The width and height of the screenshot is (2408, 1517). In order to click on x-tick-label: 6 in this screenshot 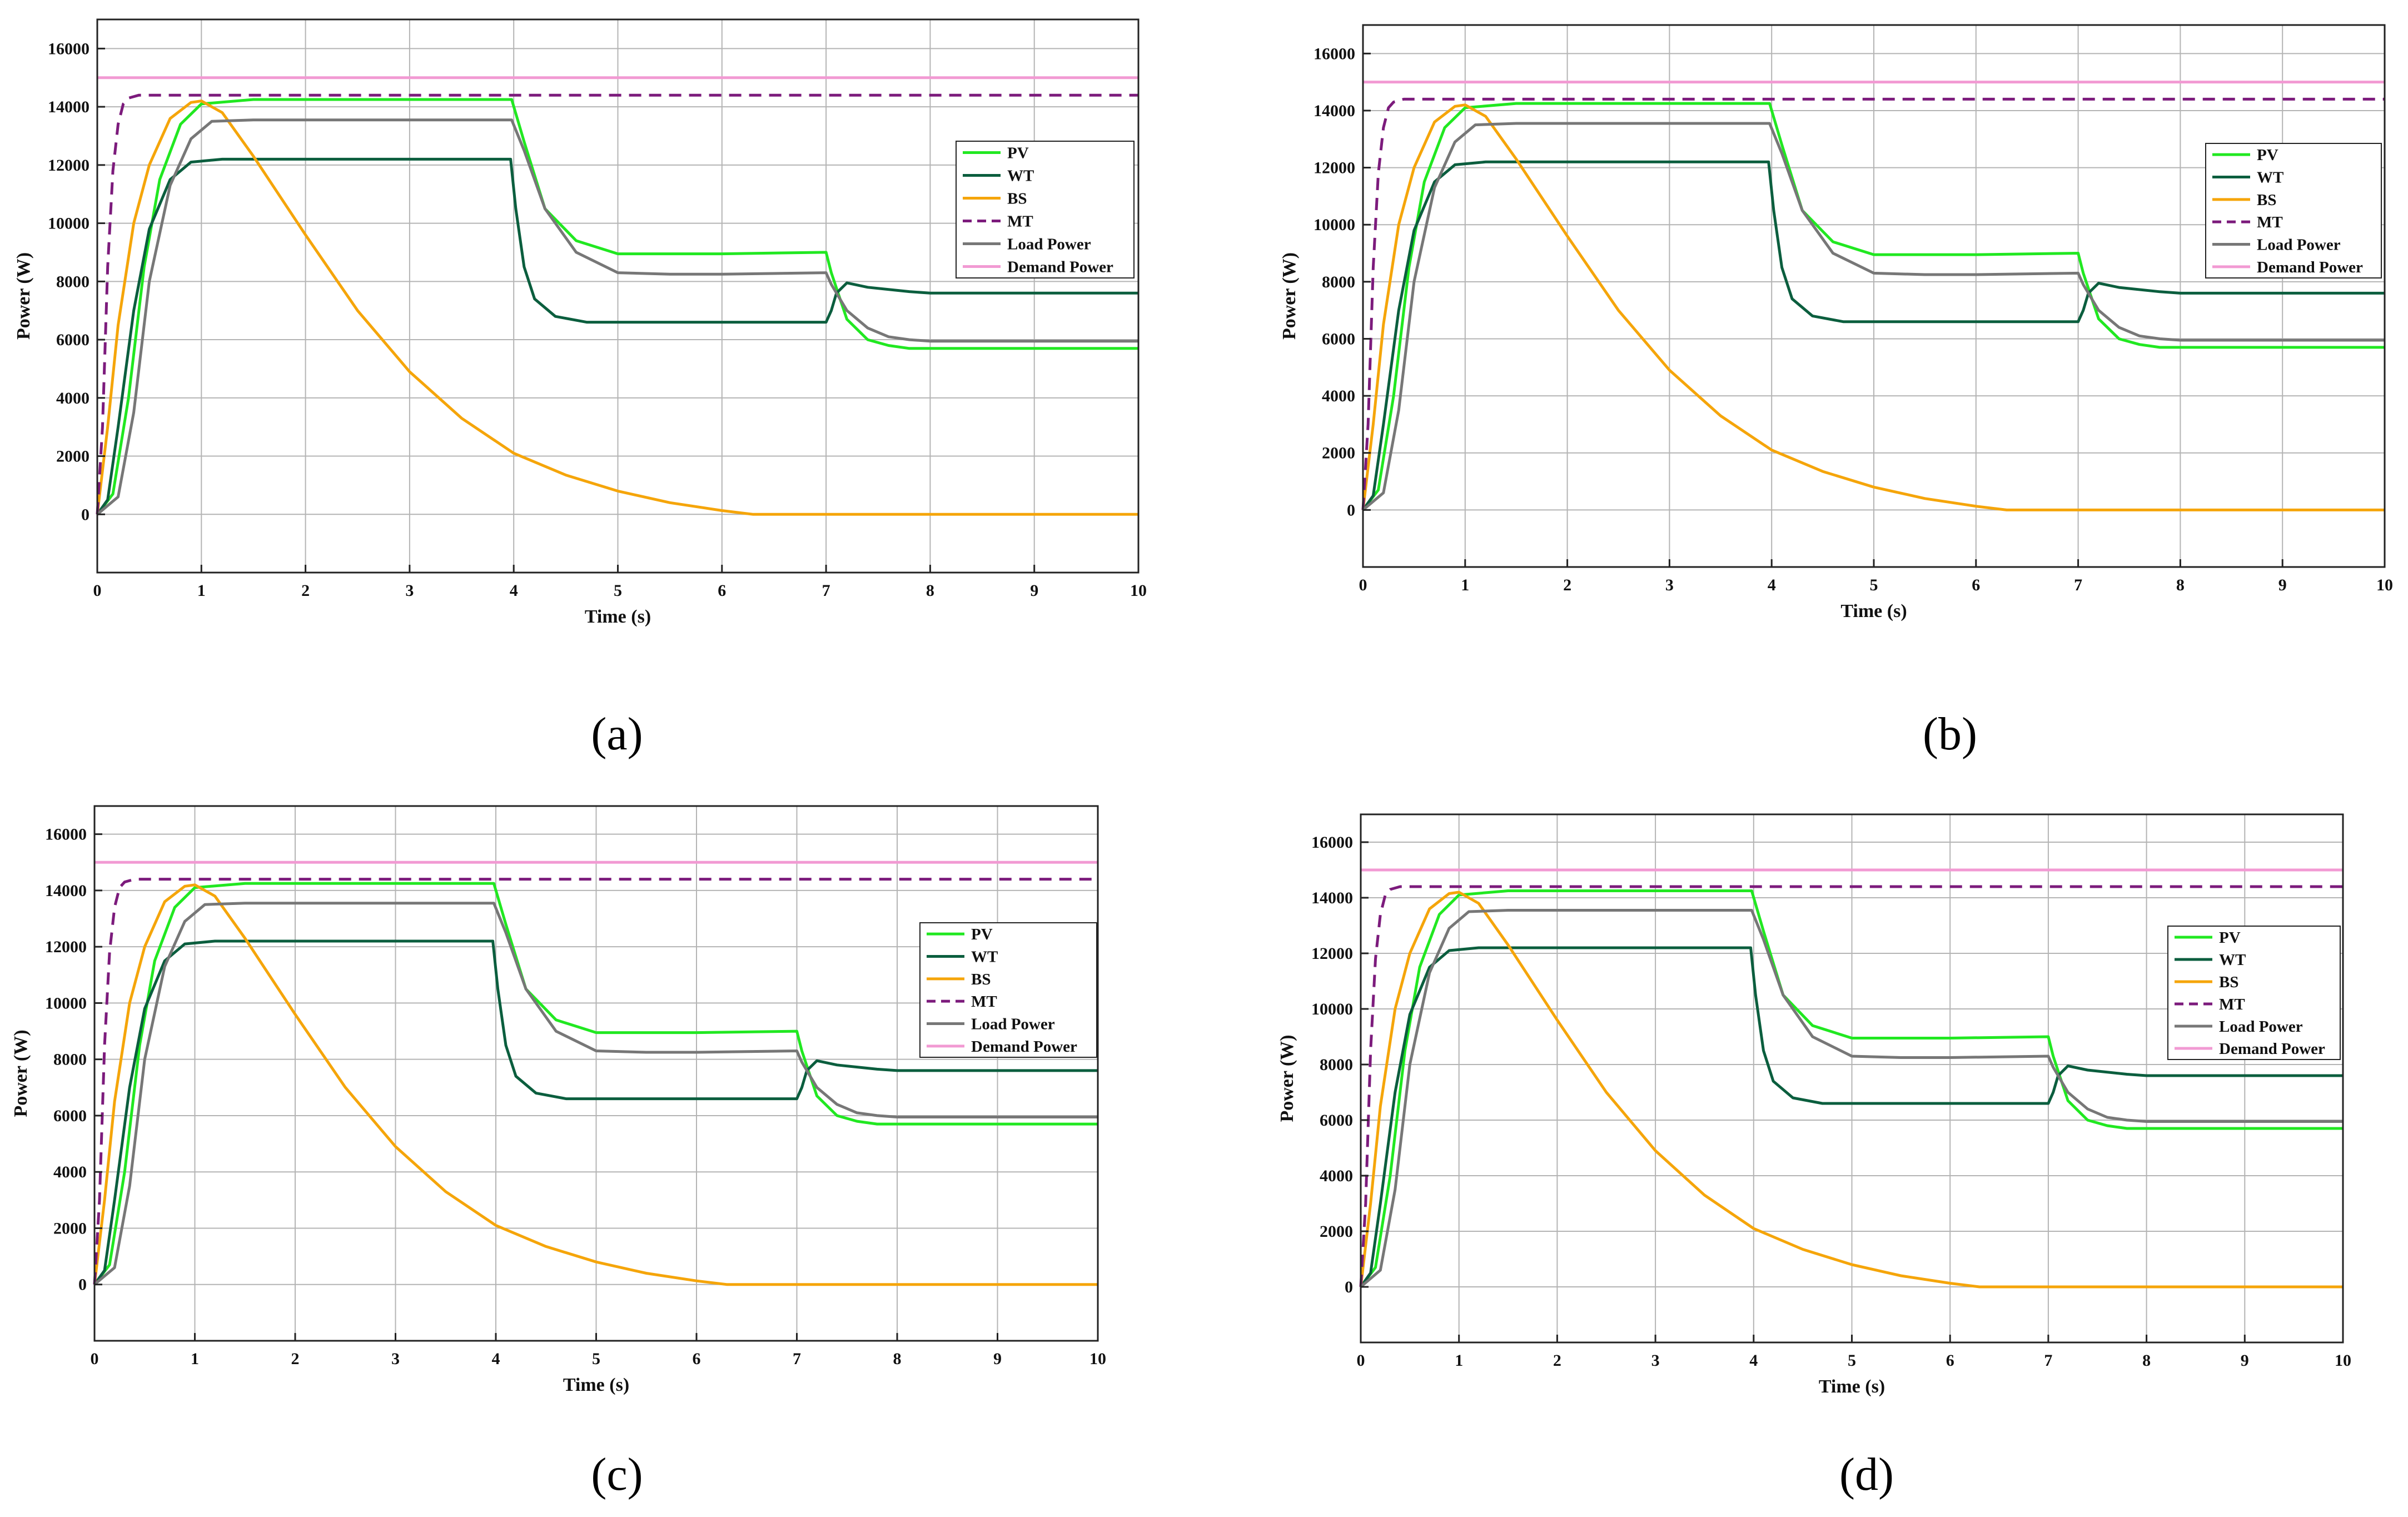, I will do `click(1976, 585)`.